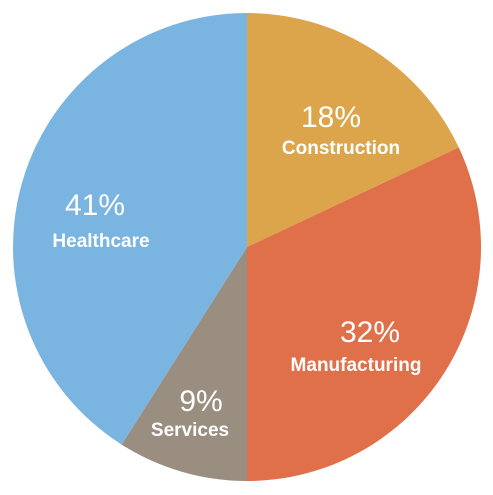  Describe the element at coordinates (356, 365) in the screenshot. I see `slice-category-label-manufacturing: Manufacturing` at that location.